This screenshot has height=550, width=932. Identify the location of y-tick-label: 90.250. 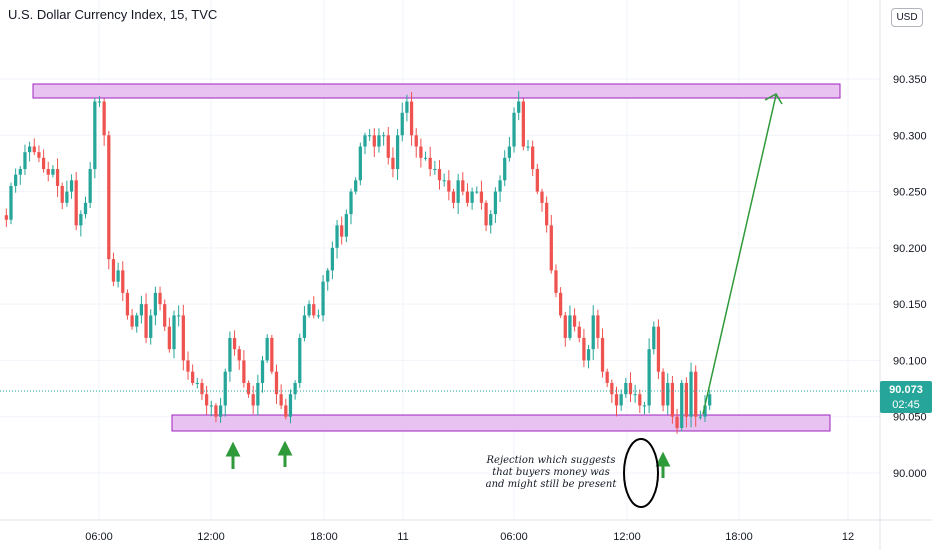
(910, 193).